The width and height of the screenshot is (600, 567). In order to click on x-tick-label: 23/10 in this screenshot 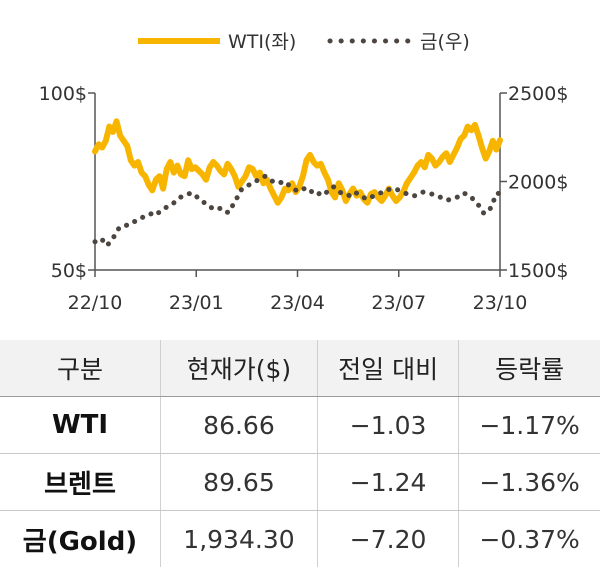, I will do `click(500, 303)`.